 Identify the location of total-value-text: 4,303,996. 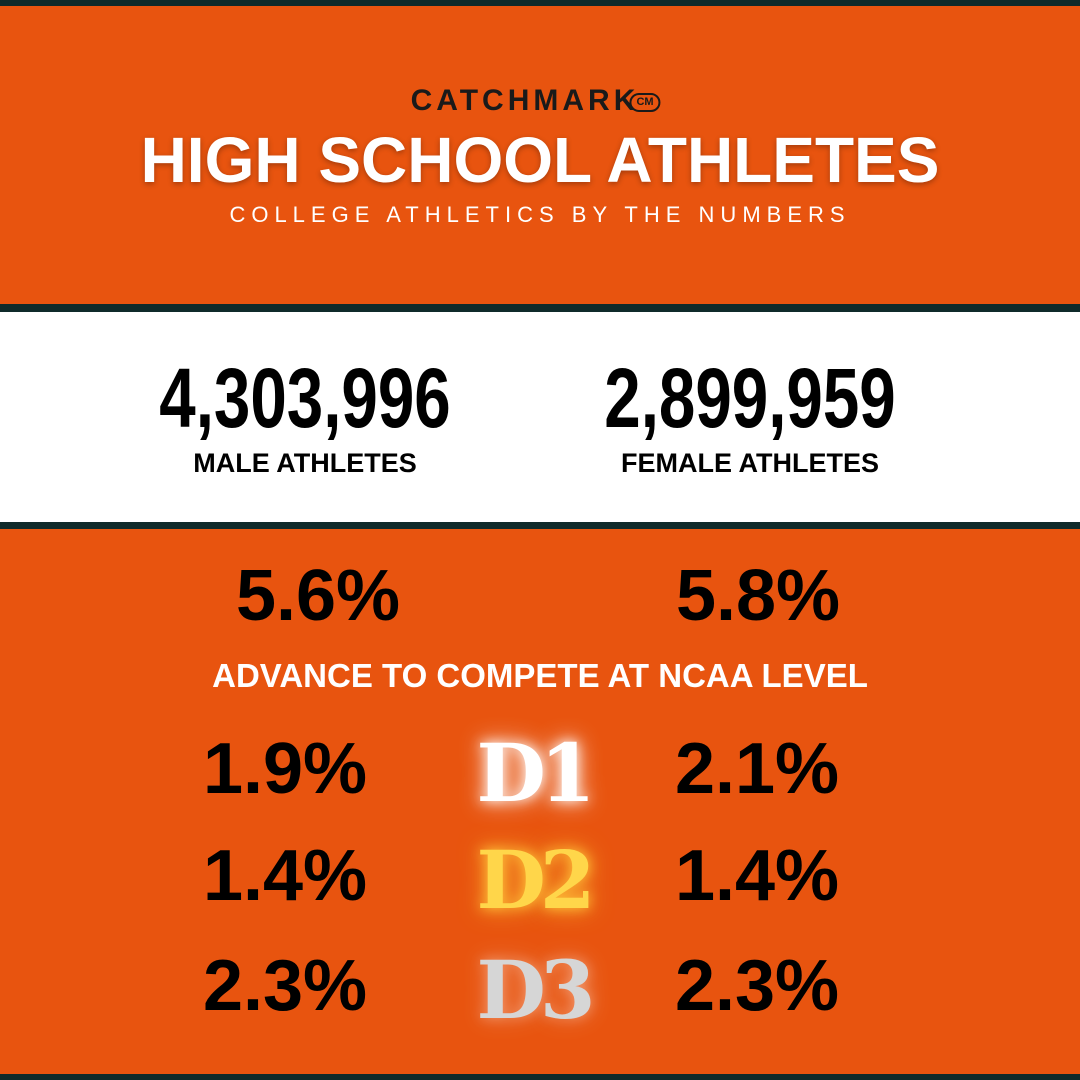
(305, 398).